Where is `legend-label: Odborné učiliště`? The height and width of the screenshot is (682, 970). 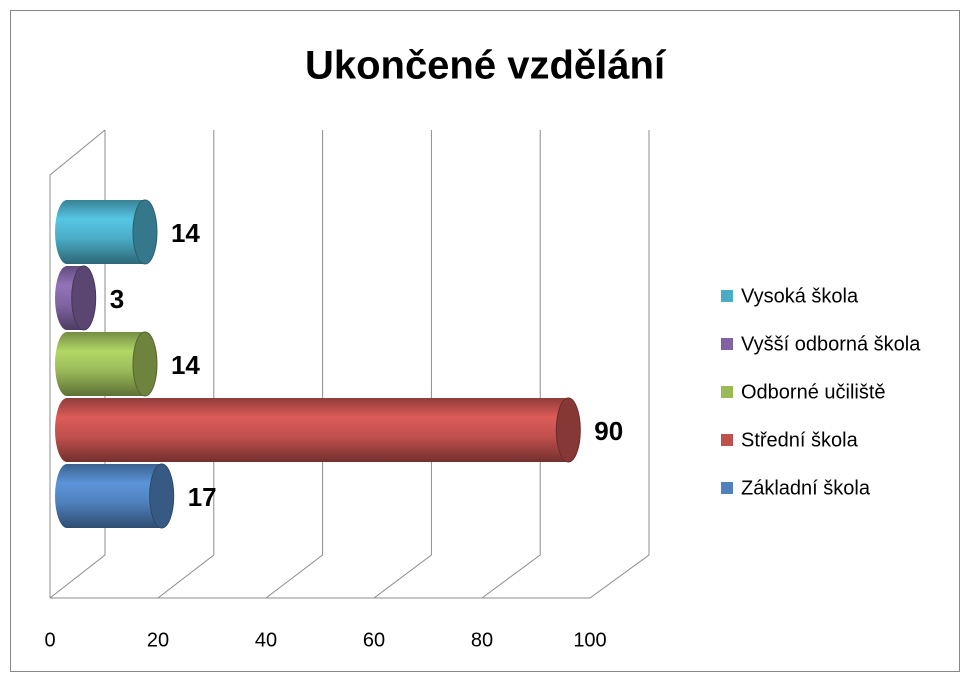
legend-label: Odborné učiliště is located at coordinates (813, 392).